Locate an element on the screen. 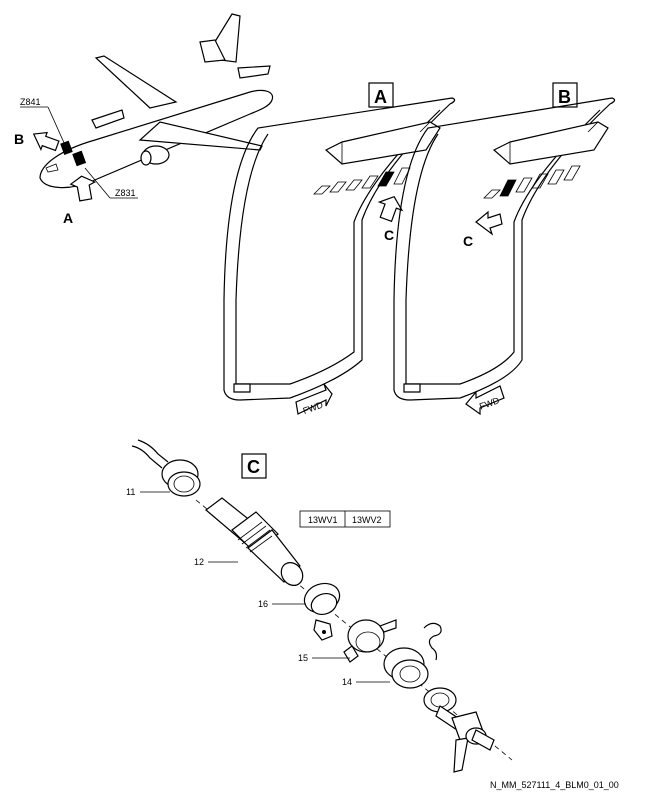  effectivity-cell-2: 13WV2 is located at coordinates (367, 520).